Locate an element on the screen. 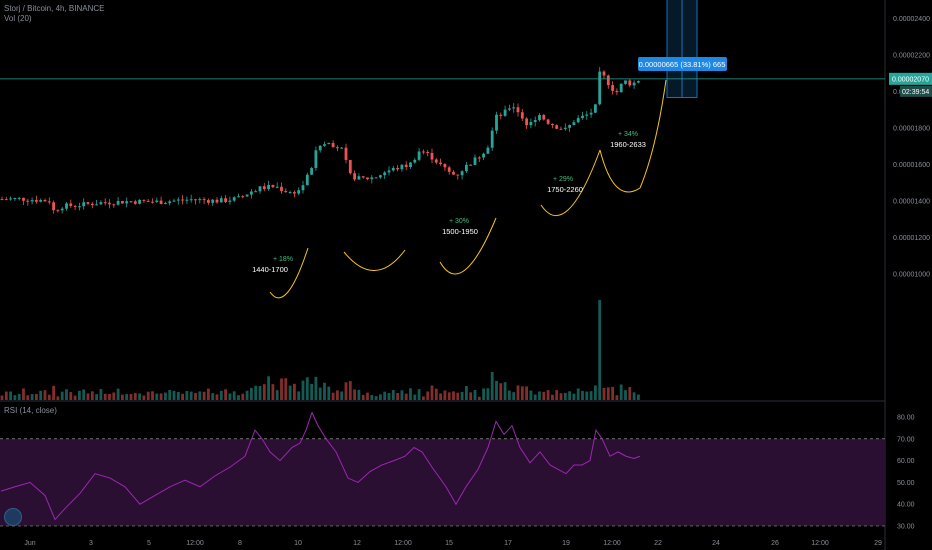 The width and height of the screenshot is (932, 550). x-tick-label: 12 is located at coordinates (357, 543).